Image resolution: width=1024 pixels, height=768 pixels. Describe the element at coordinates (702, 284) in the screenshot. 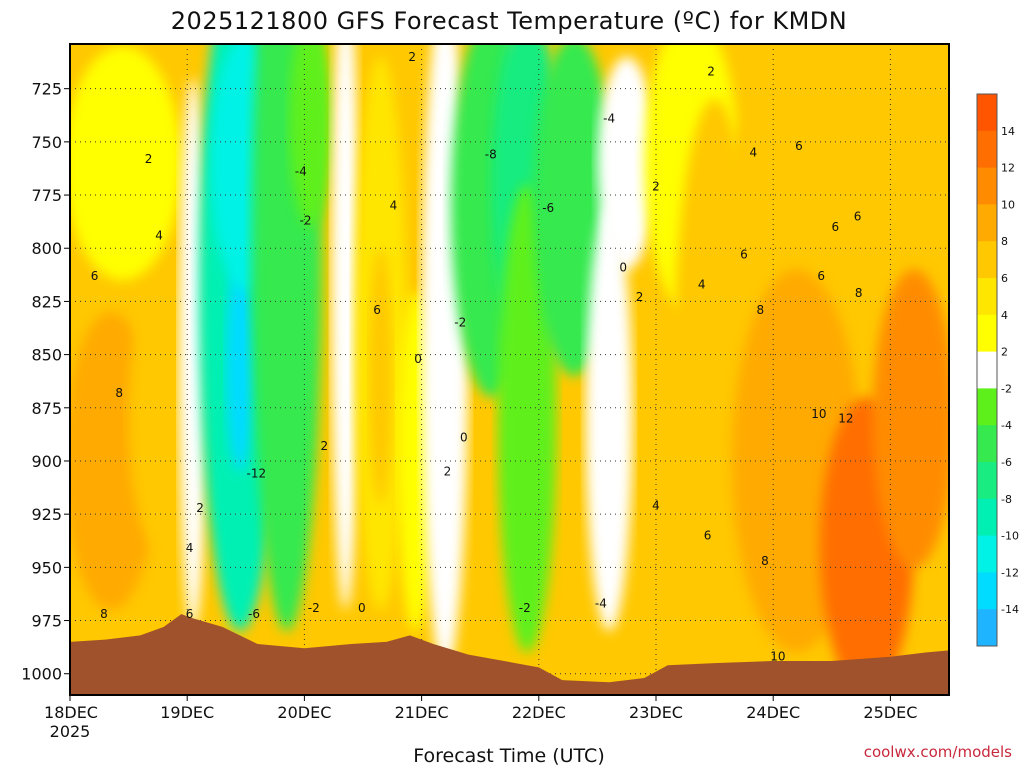

I see `contour-label-31: 4` at that location.